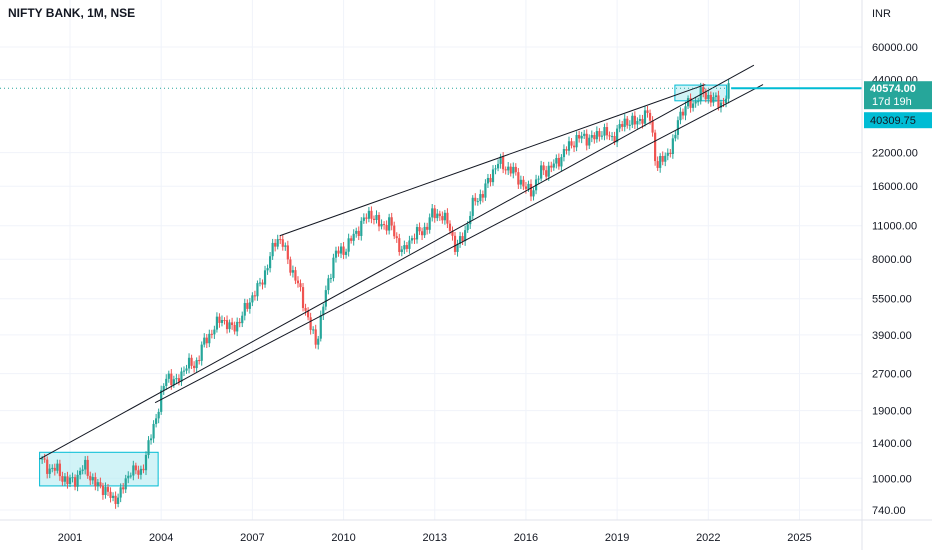 The height and width of the screenshot is (555, 932). I want to click on x-tick-label: 2025, so click(799, 538).